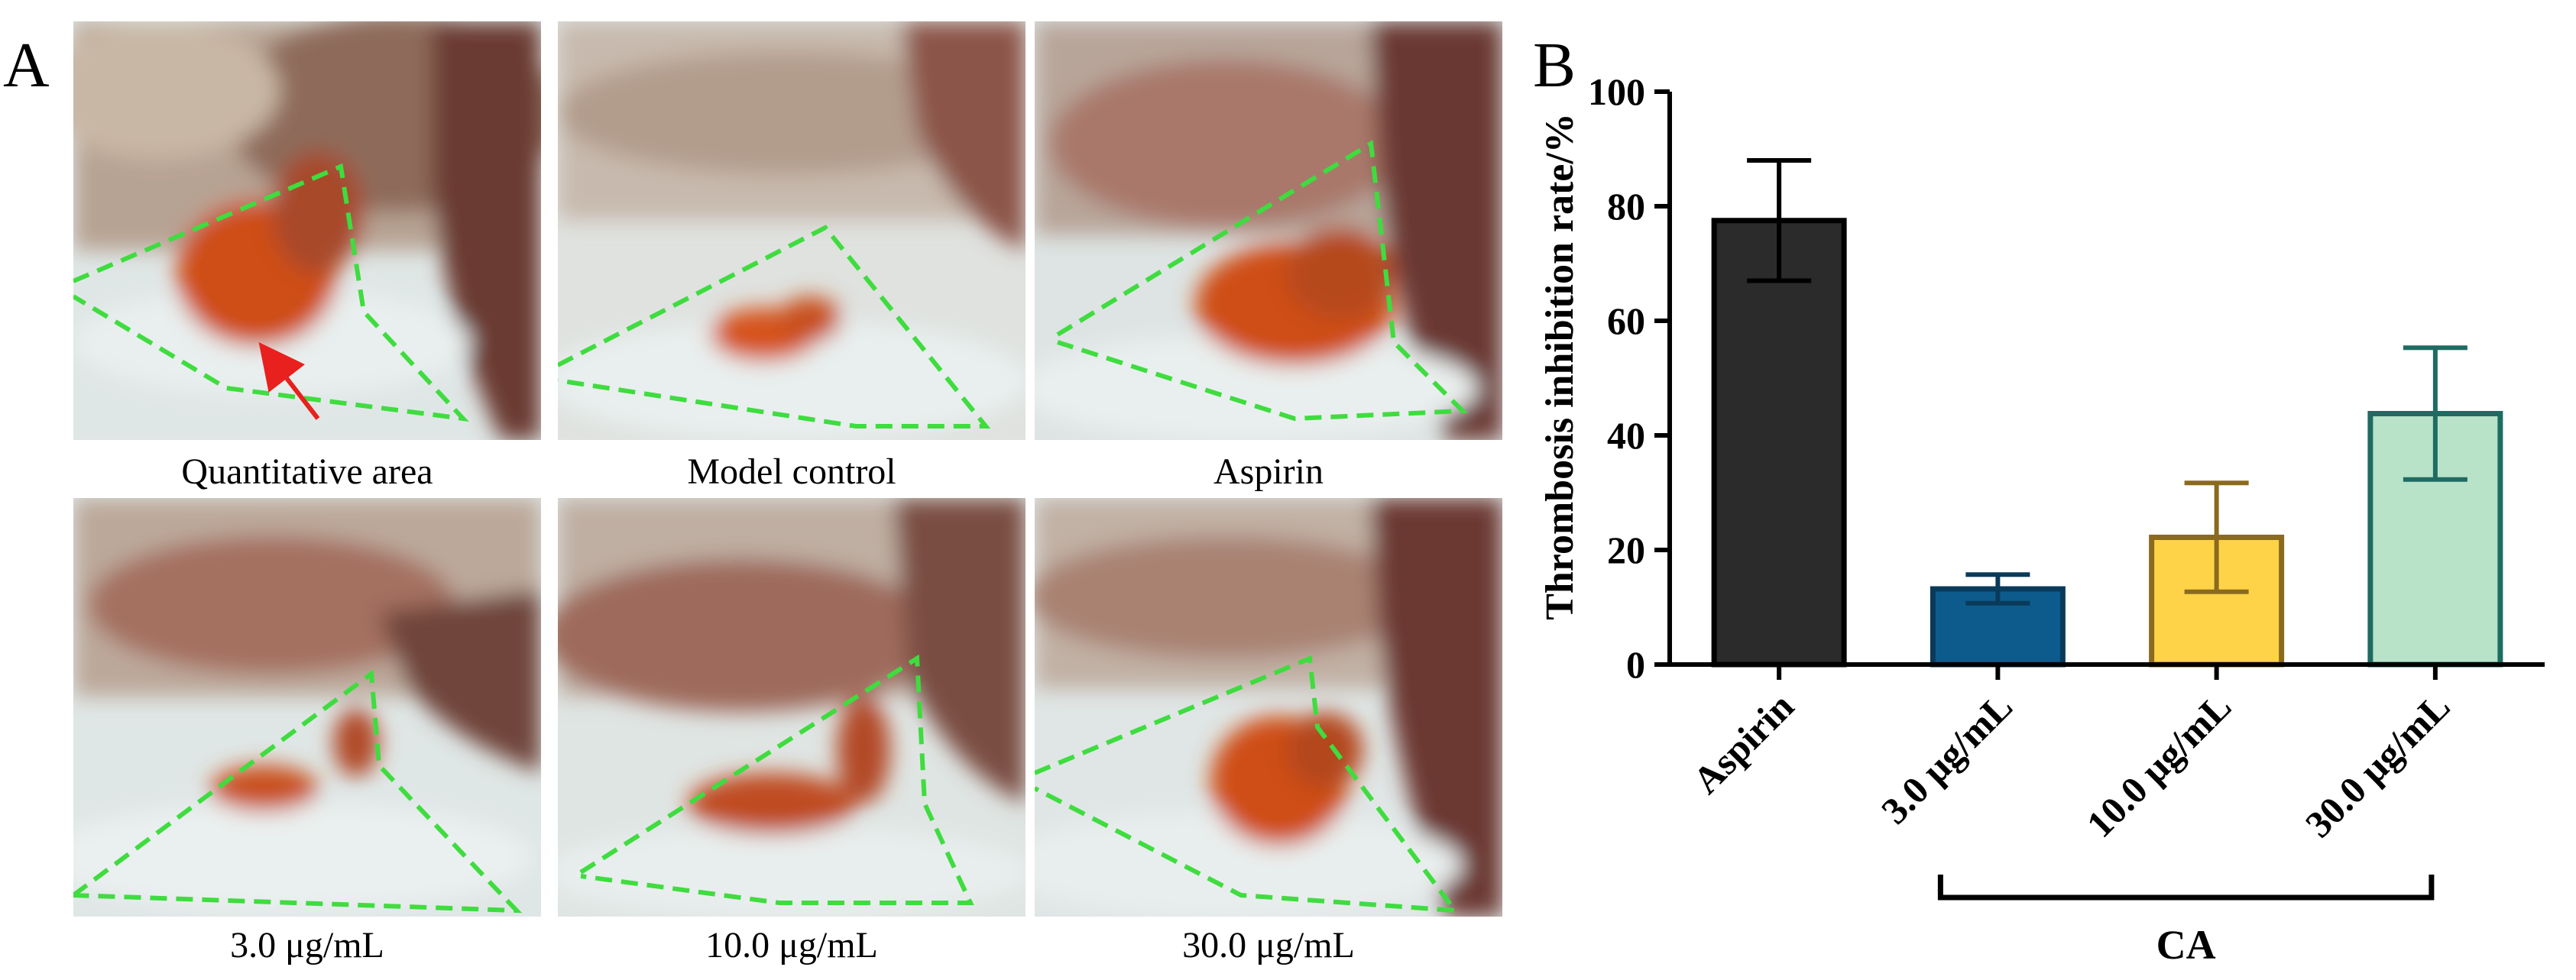 The width and height of the screenshot is (2576, 980). What do you see at coordinates (791, 945) in the screenshot?
I see `caption-10-ug-ml: 10.0 μg/mL` at bounding box center [791, 945].